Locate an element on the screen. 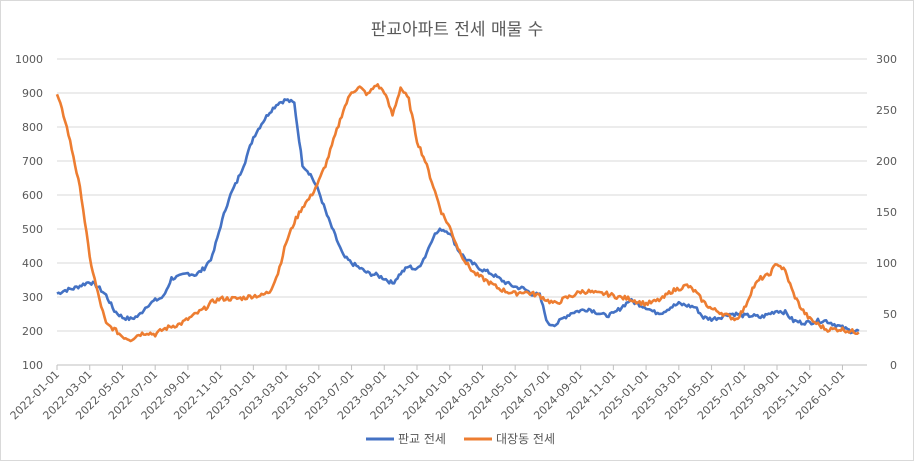  y-left-tick-label: 1000 is located at coordinates (29, 59).